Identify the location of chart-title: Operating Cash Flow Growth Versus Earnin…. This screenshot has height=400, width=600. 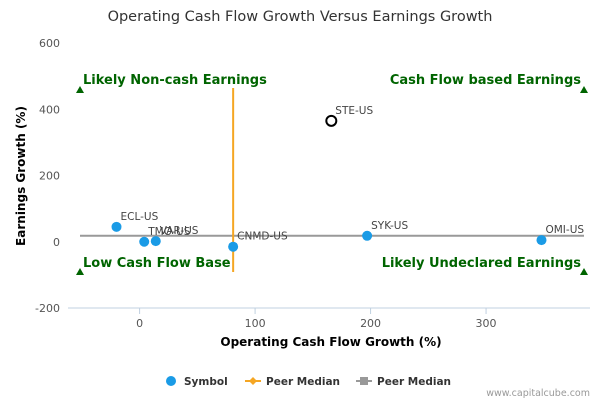
(300, 17).